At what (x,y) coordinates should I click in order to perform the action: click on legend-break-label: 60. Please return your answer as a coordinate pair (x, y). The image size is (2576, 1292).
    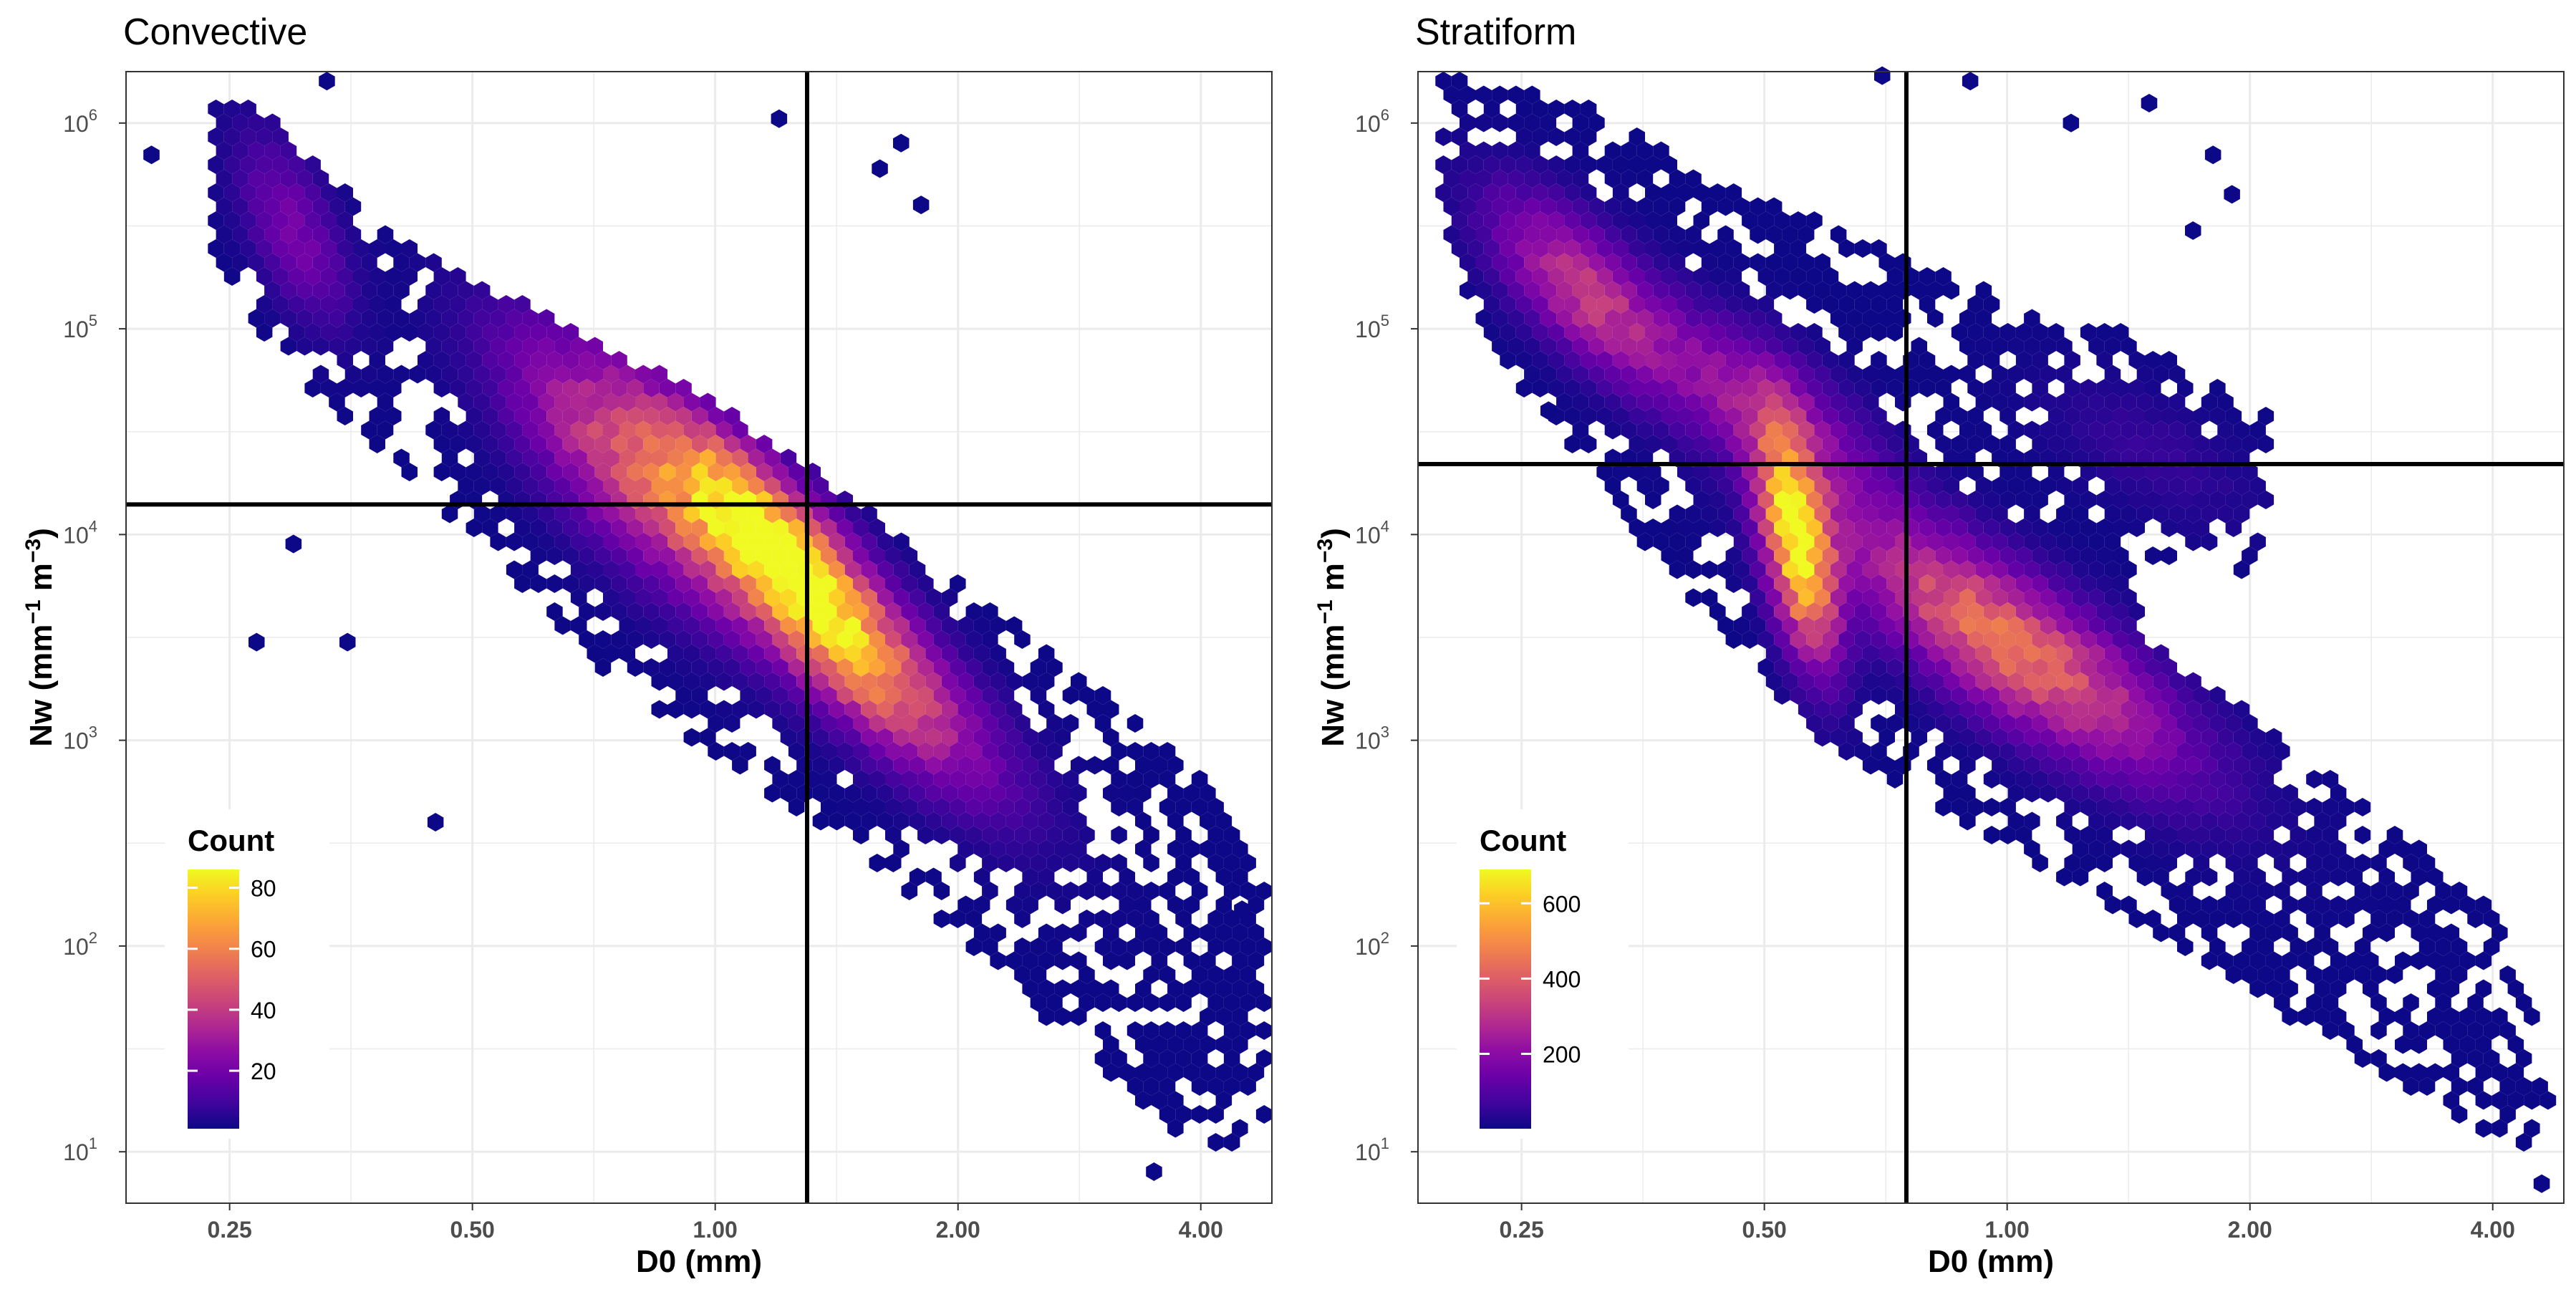
    Looking at the image, I should click on (263, 950).